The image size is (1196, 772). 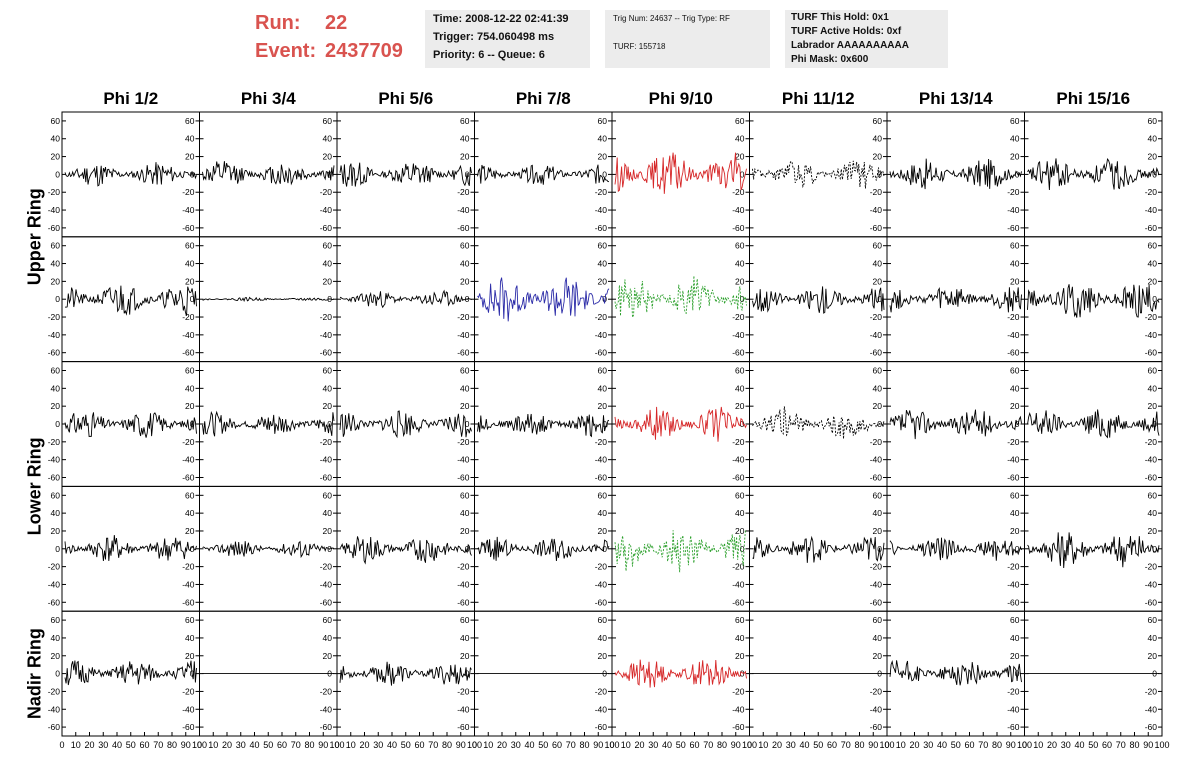 What do you see at coordinates (1024, 745) in the screenshot?
I see `x-tick-label: 100` at bounding box center [1024, 745].